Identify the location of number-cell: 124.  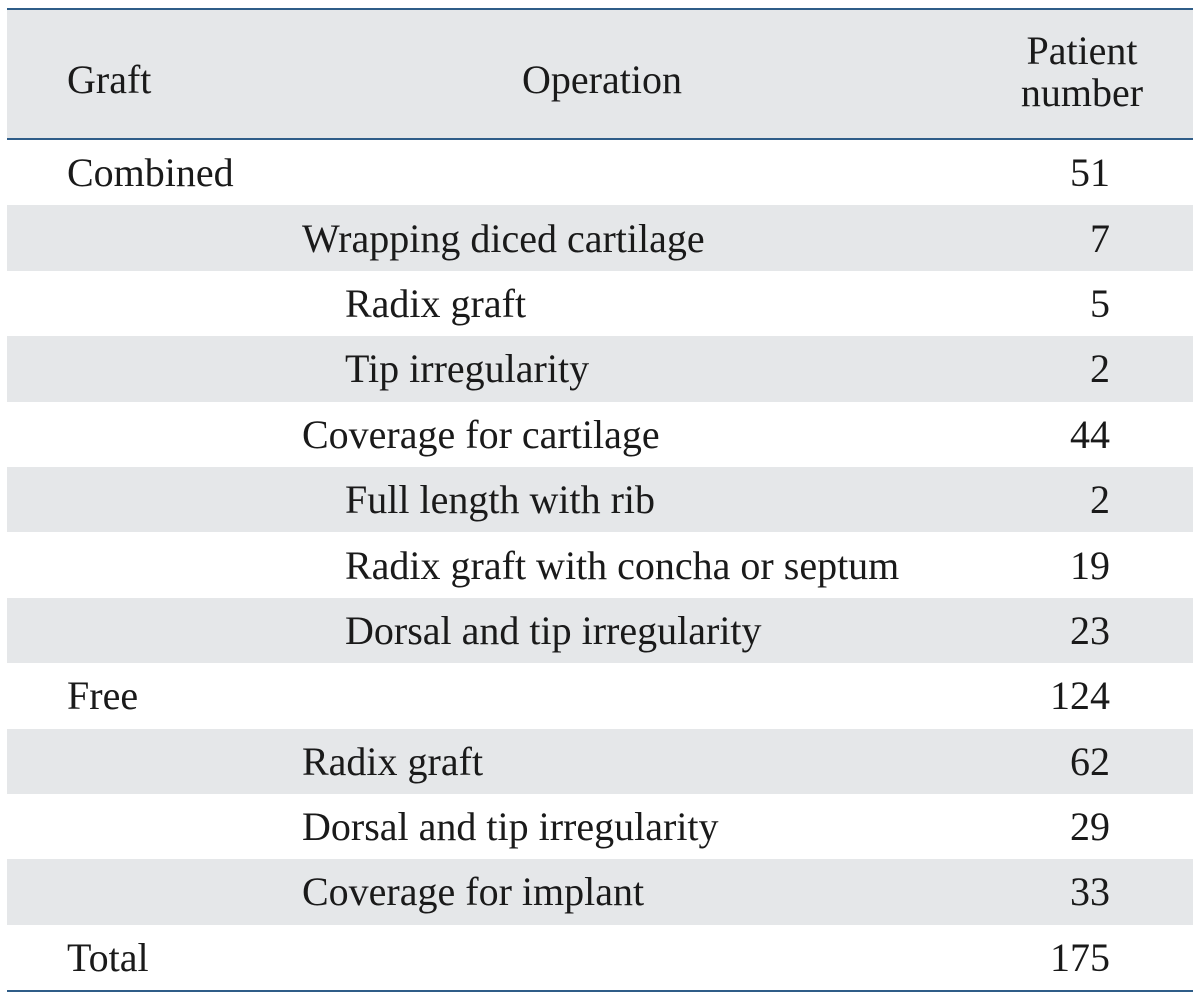
(1080, 696).